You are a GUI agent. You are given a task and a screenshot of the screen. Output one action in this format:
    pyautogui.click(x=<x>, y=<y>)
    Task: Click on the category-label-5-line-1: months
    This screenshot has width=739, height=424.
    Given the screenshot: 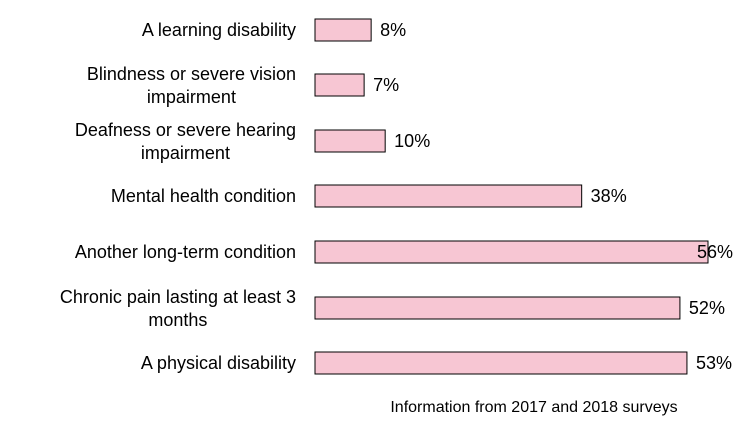 What is the action you would take?
    pyautogui.click(x=177, y=320)
    